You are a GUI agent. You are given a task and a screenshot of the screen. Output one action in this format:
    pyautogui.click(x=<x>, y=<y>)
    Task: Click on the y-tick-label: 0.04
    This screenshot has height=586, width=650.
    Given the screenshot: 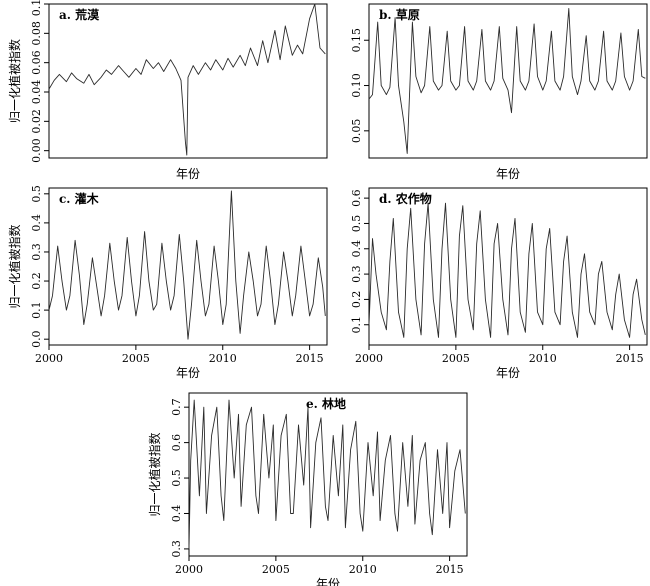 What is the action you would take?
    pyautogui.click(x=36, y=92)
    